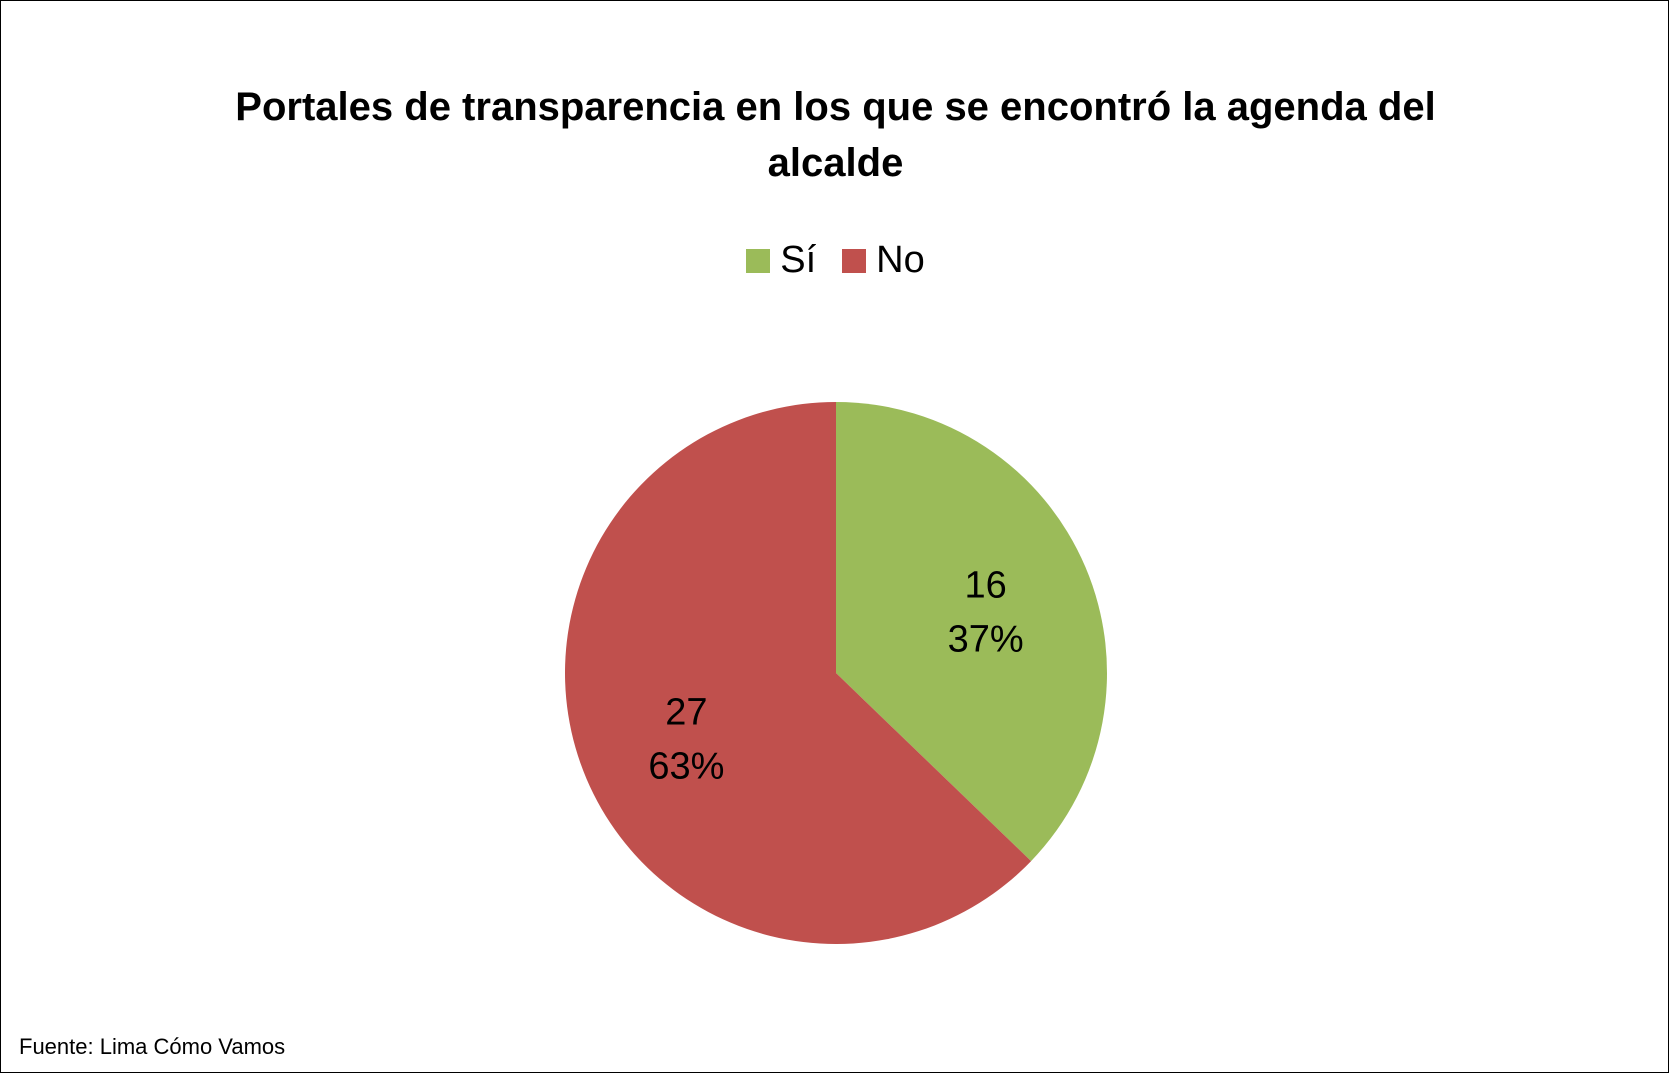  Describe the element at coordinates (835, 163) in the screenshot. I see `chart-title-line-2: alcalde` at that location.